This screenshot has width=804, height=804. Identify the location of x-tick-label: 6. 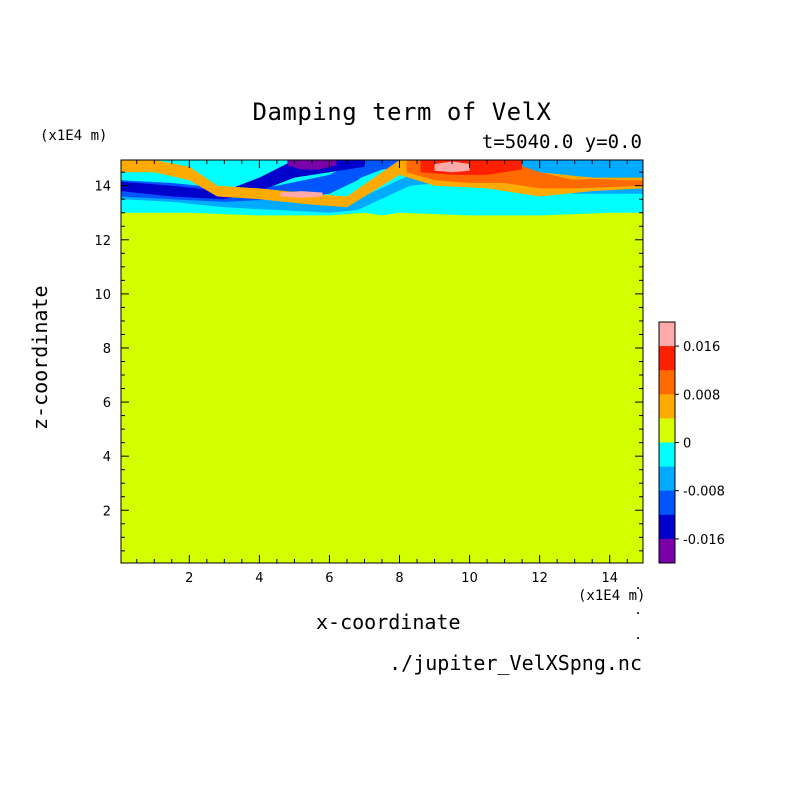
(329, 578).